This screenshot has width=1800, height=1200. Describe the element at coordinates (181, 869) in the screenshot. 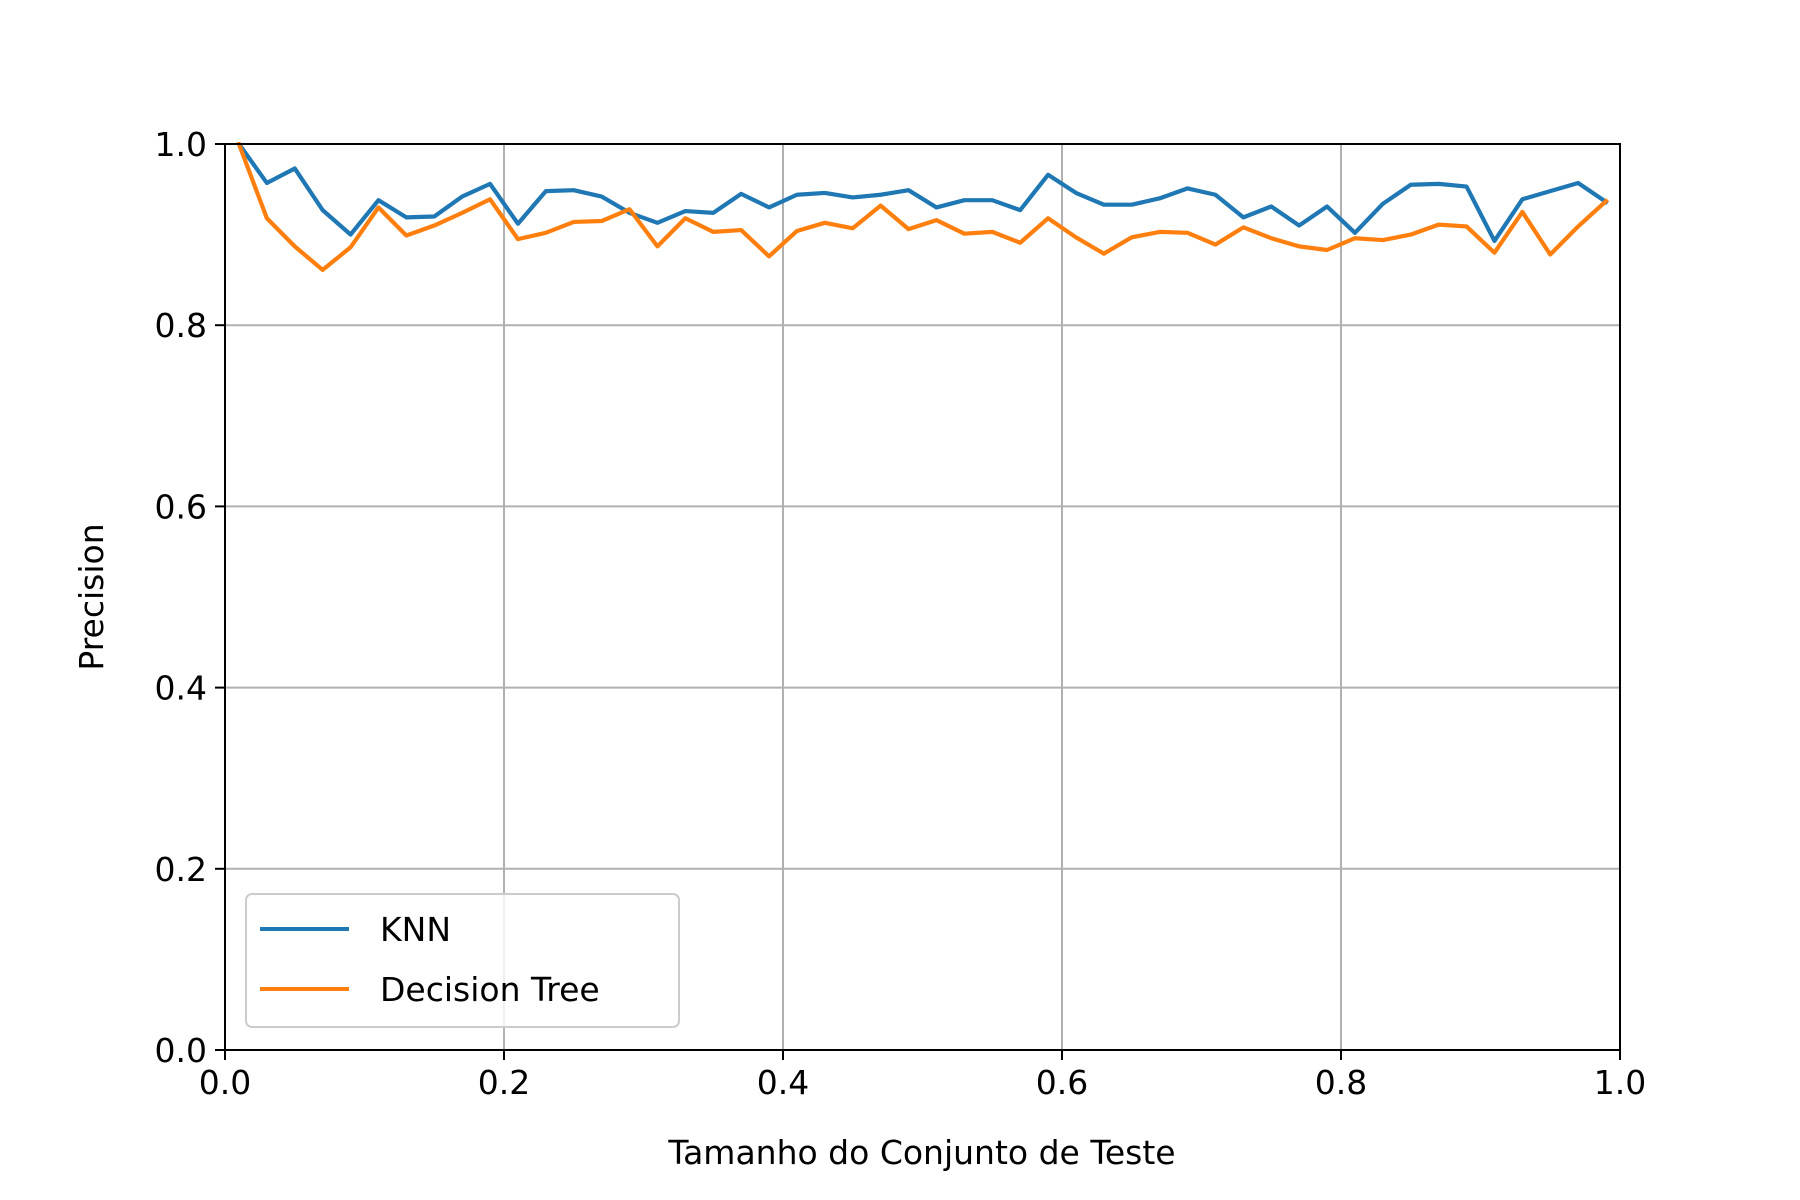

I see `y-tick-label: 0.2` at that location.